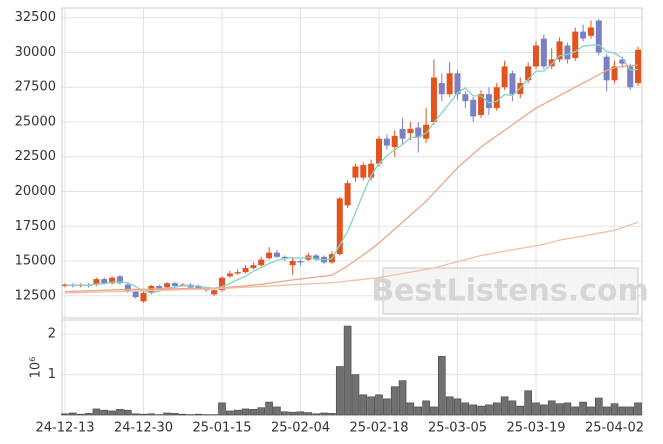  Describe the element at coordinates (378, 428) in the screenshot. I see `x-tick-label: 25-02-18` at that location.